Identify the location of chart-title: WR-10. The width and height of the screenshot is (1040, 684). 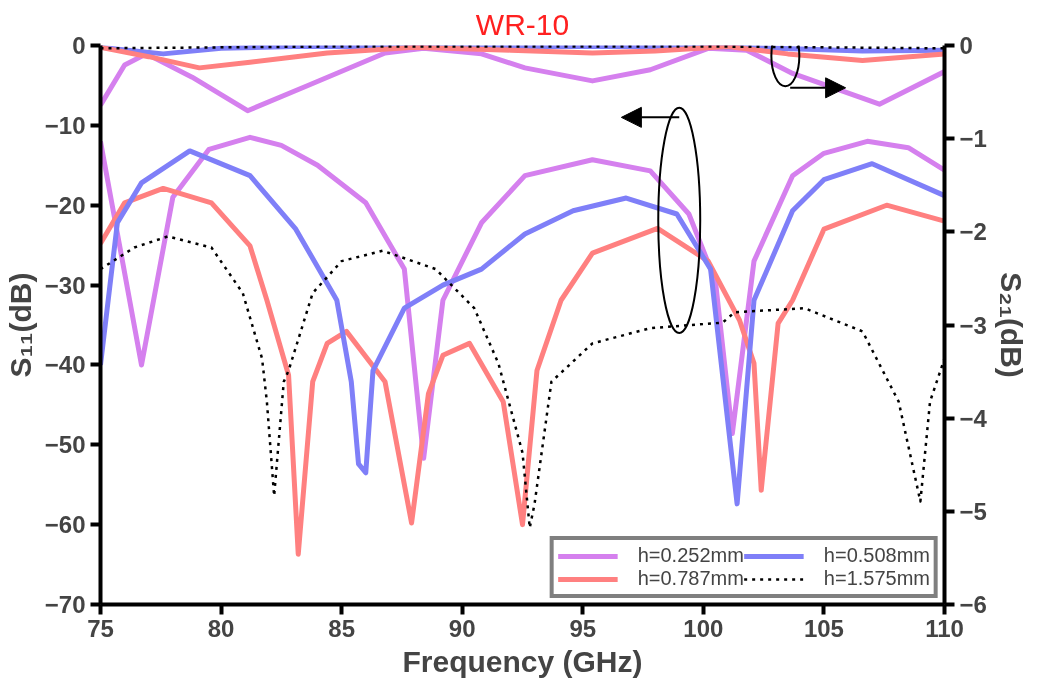
(522, 24).